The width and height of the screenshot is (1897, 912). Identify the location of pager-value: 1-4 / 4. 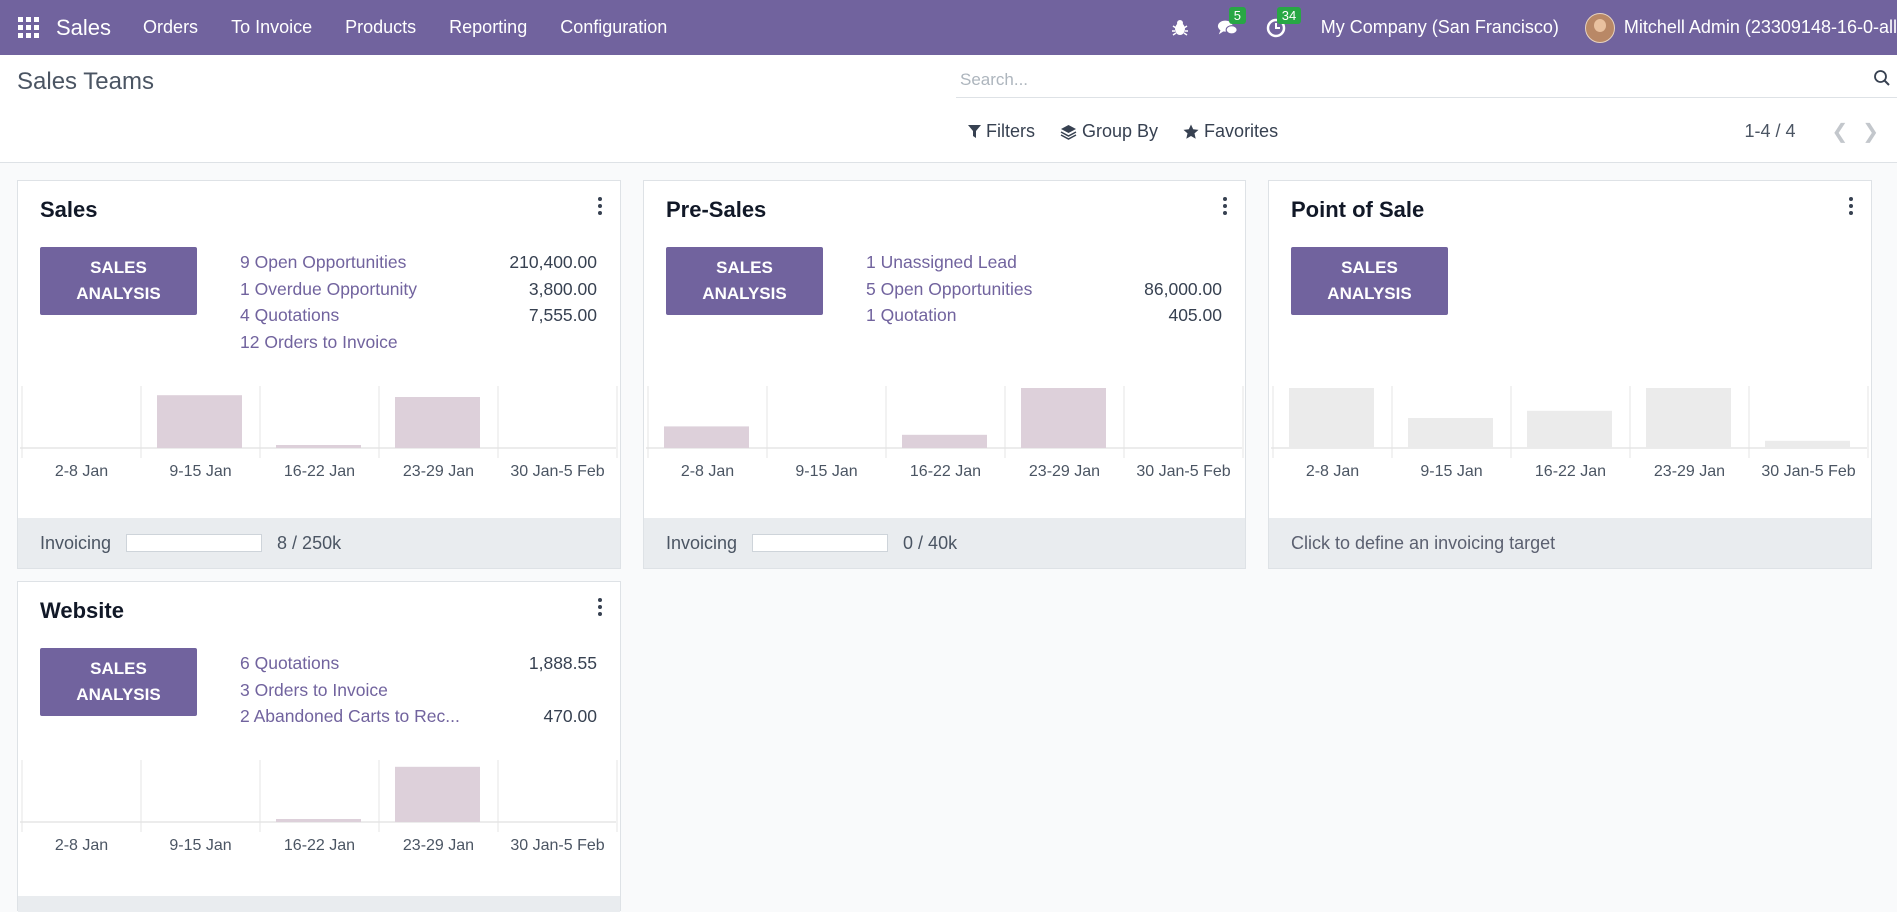
(1770, 131).